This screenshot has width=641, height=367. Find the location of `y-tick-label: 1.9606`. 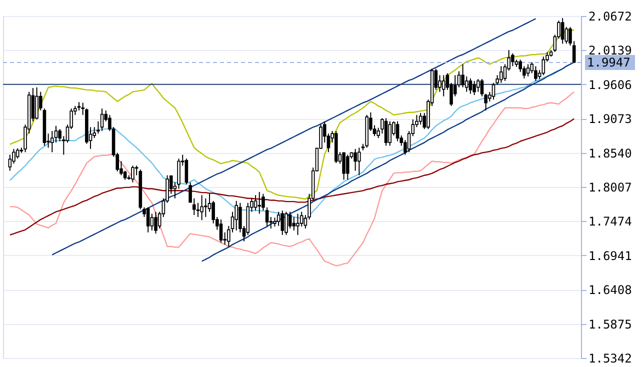

y-tick-label: 1.9606 is located at coordinates (610, 85).